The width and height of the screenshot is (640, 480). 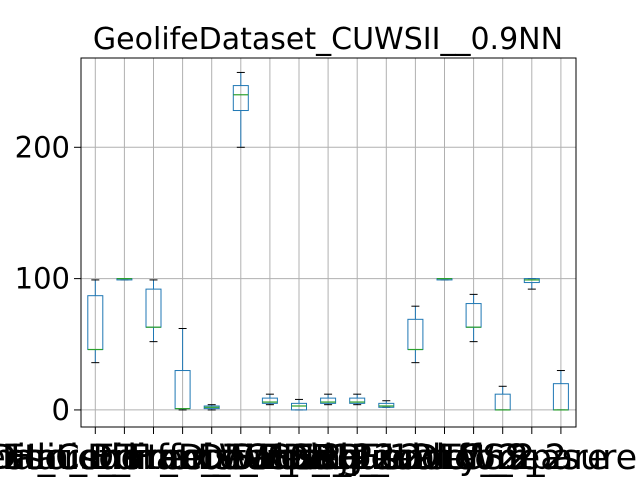 I want to click on y-tick-label: 0, so click(x=61, y=410).